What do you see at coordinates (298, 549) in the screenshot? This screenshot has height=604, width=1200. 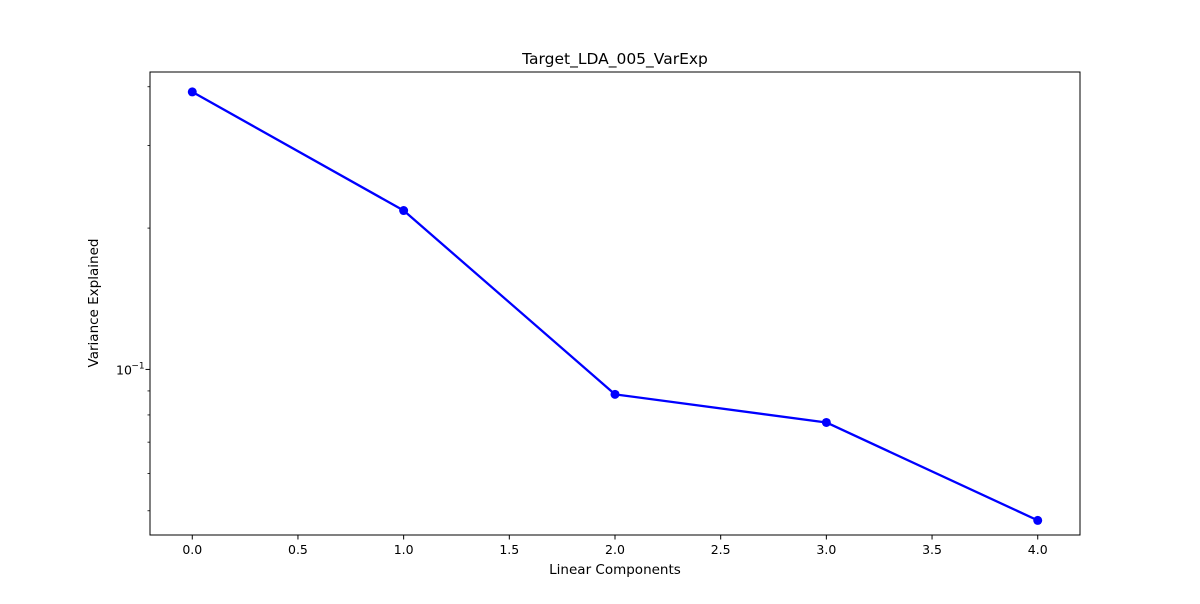 I see `x-tick-label: 0.5` at bounding box center [298, 549].